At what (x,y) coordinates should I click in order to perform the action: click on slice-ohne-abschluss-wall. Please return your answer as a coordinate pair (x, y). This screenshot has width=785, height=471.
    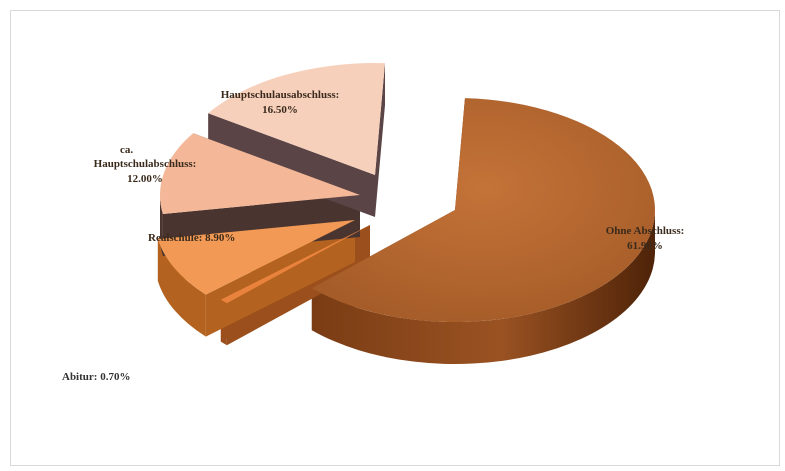
    Looking at the image, I should click on (483, 287).